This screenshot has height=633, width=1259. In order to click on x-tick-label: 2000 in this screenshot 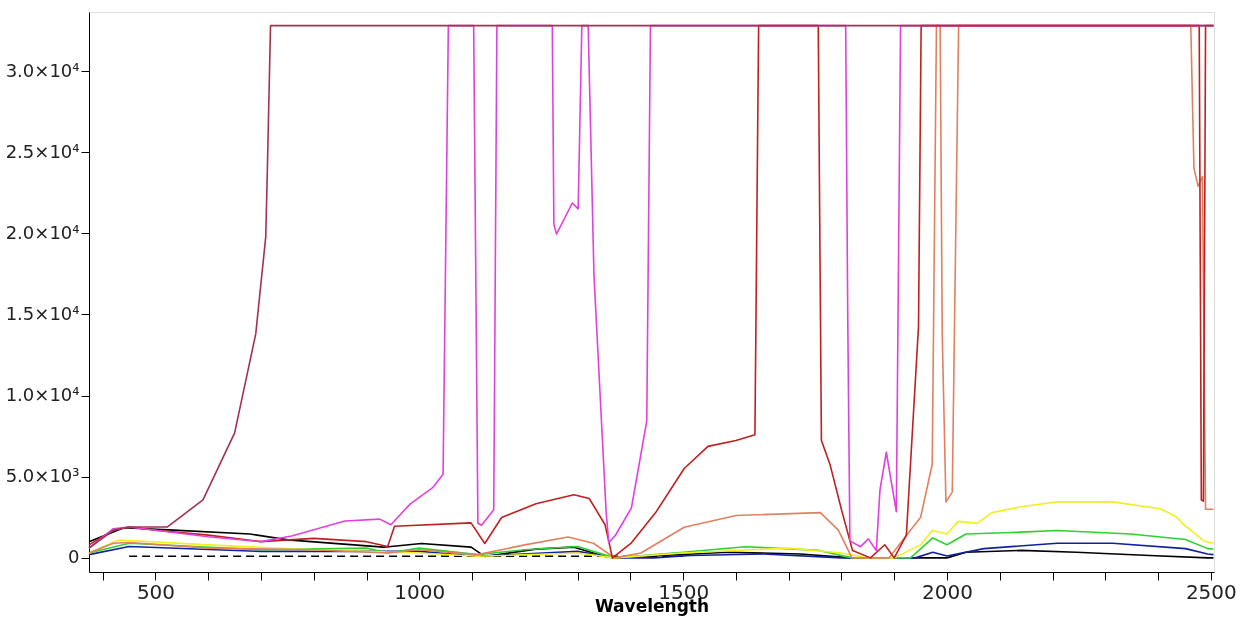, I will do `click(947, 591)`.